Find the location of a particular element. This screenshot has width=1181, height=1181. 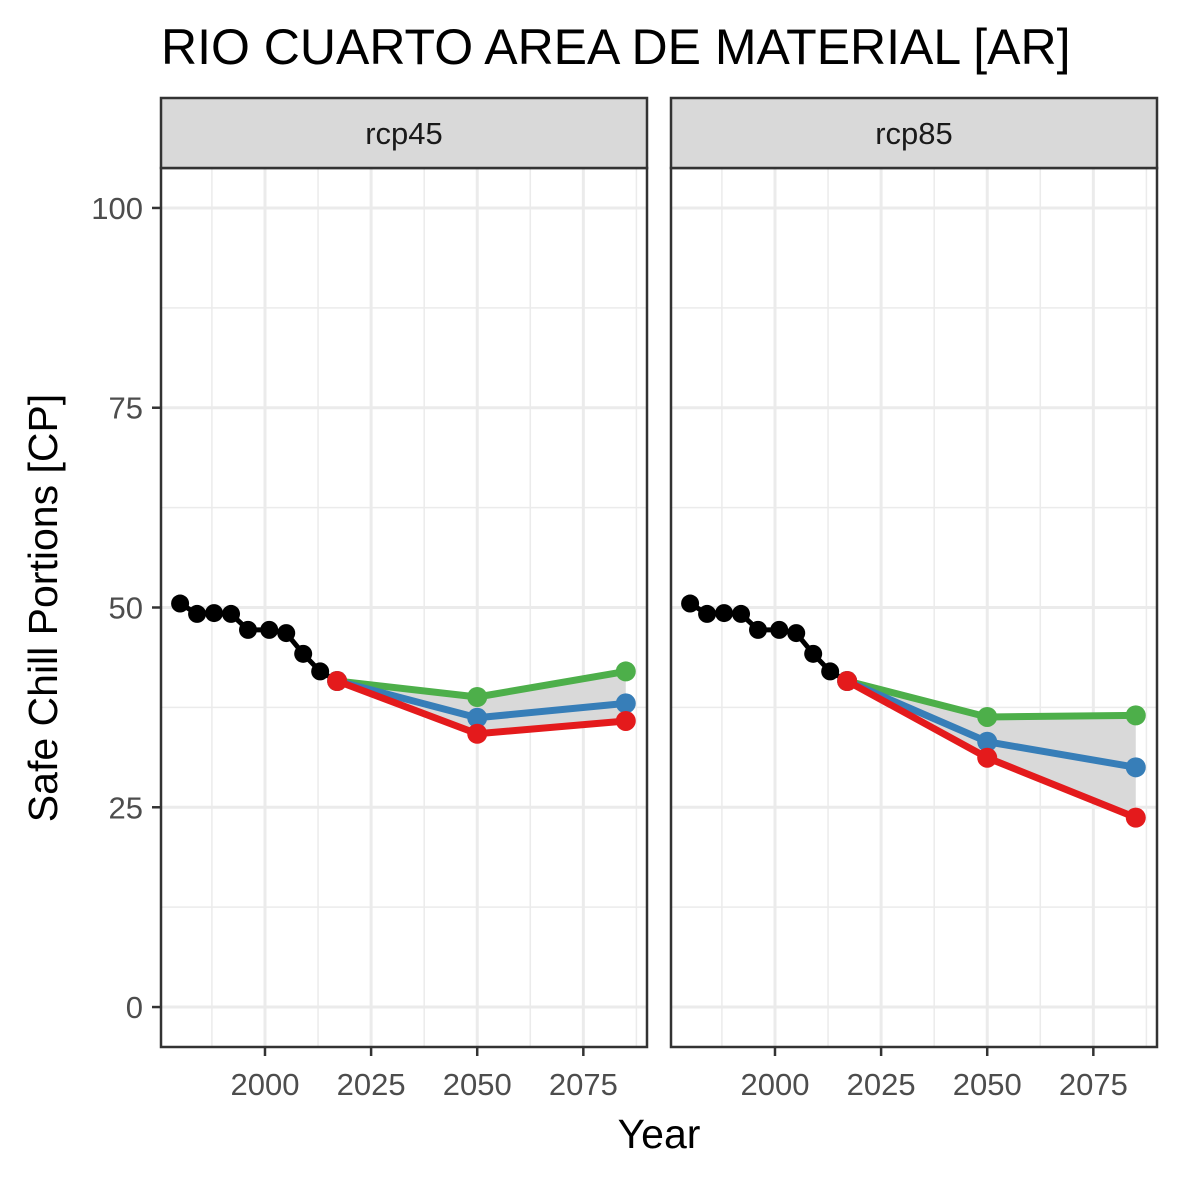

y-tick-label: 50 is located at coordinates (126, 608).